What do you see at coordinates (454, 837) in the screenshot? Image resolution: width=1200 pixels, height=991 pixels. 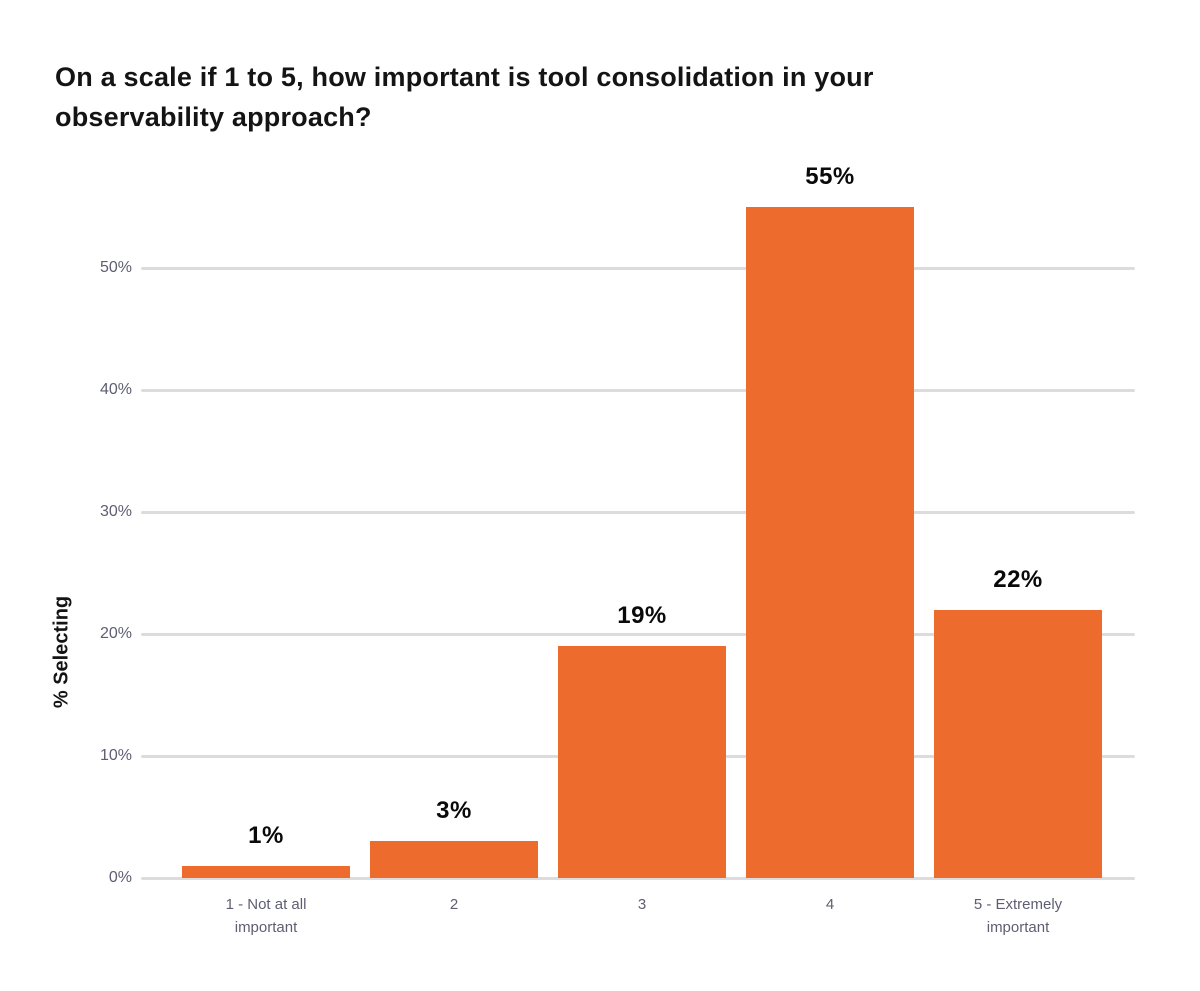 I see `bar-group: 3%` at bounding box center [454, 837].